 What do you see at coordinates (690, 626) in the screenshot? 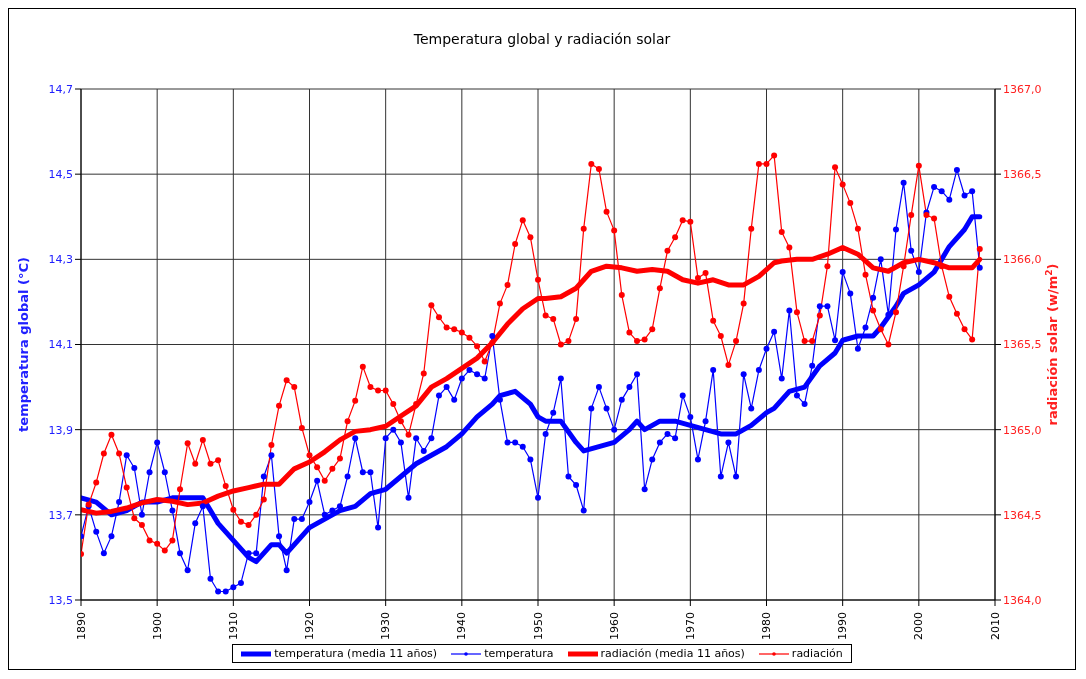
I see `x-tick-label: 1970` at bounding box center [690, 626].